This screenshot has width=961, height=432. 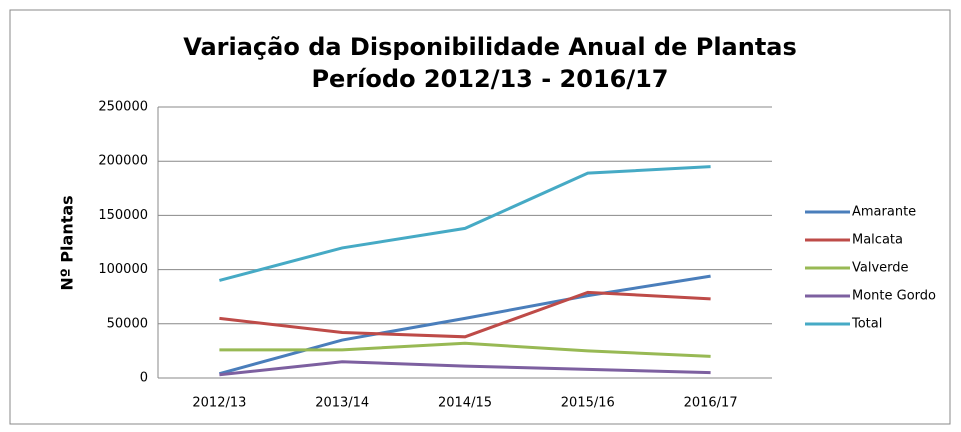 I want to click on x-tick-label: 2013/14, so click(x=342, y=403).